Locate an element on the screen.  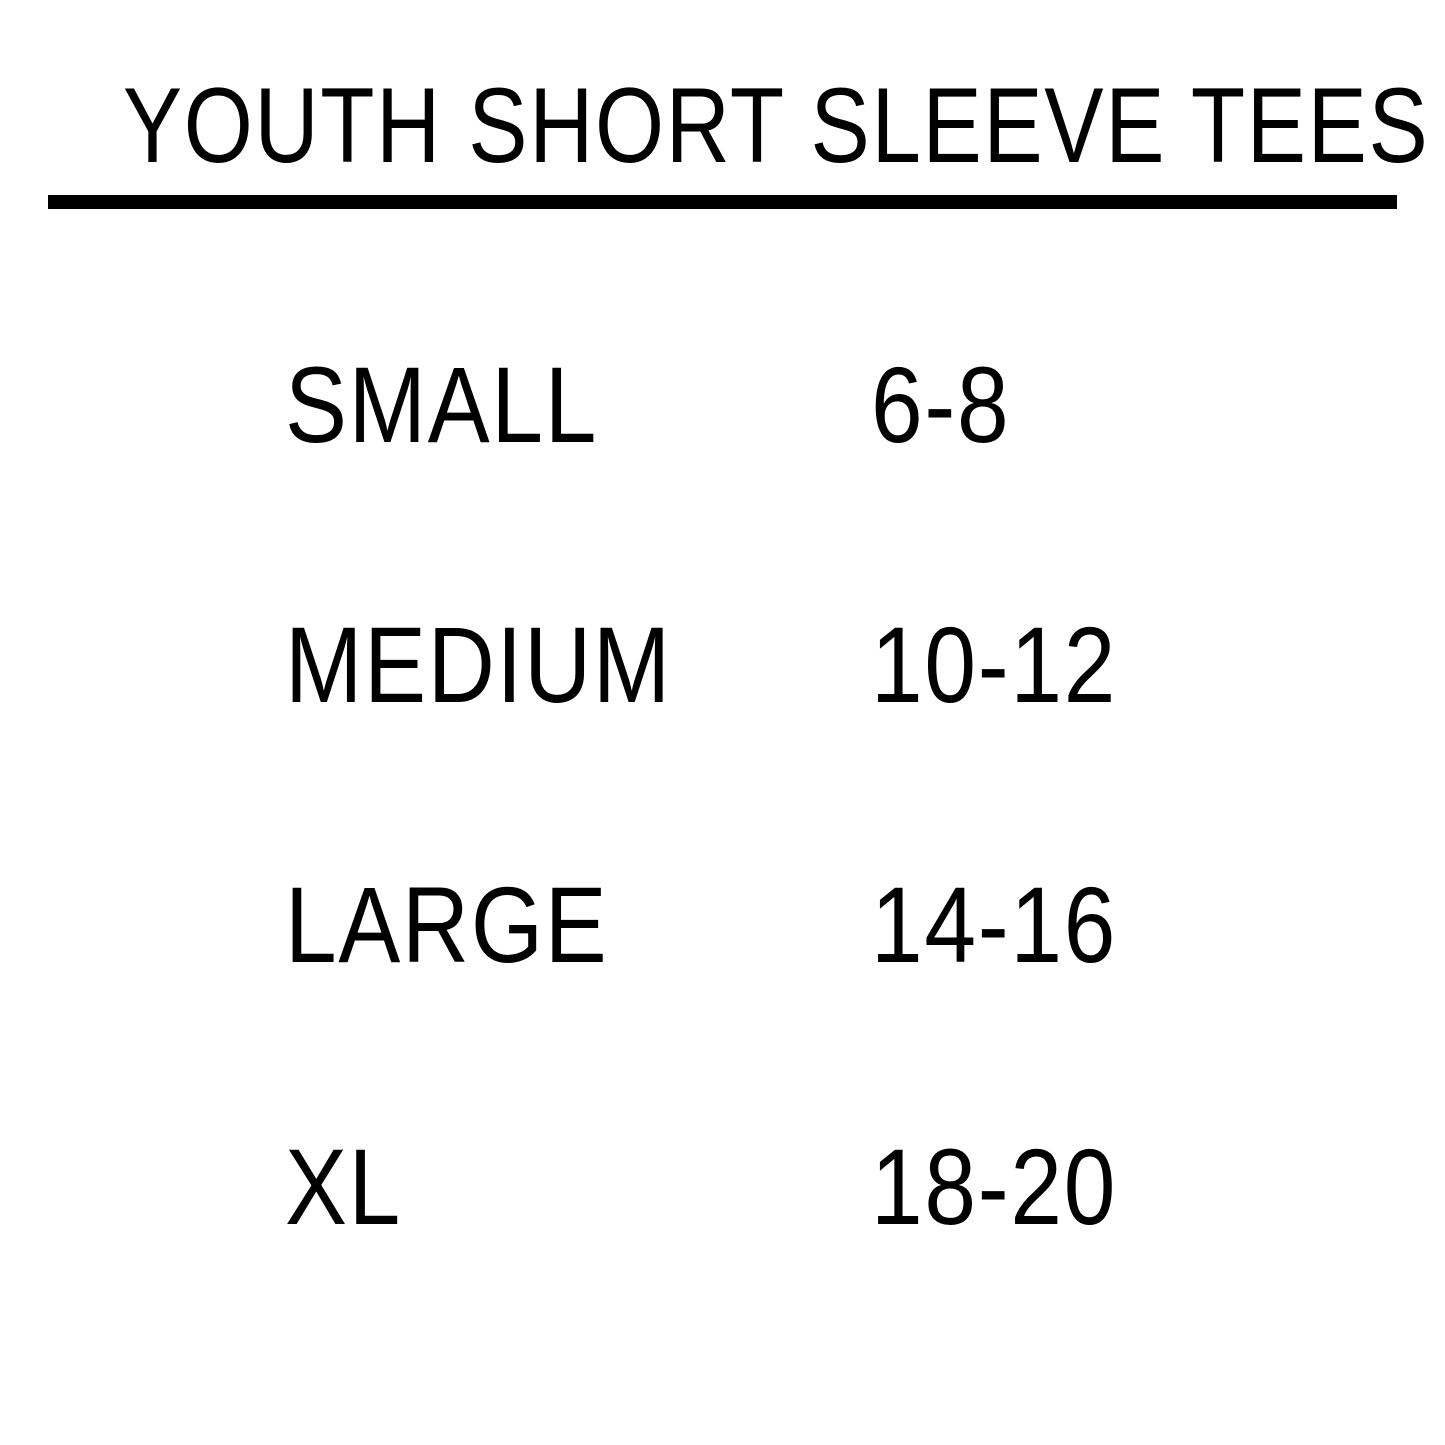
age-range: 18-20 is located at coordinates (994, 1186).